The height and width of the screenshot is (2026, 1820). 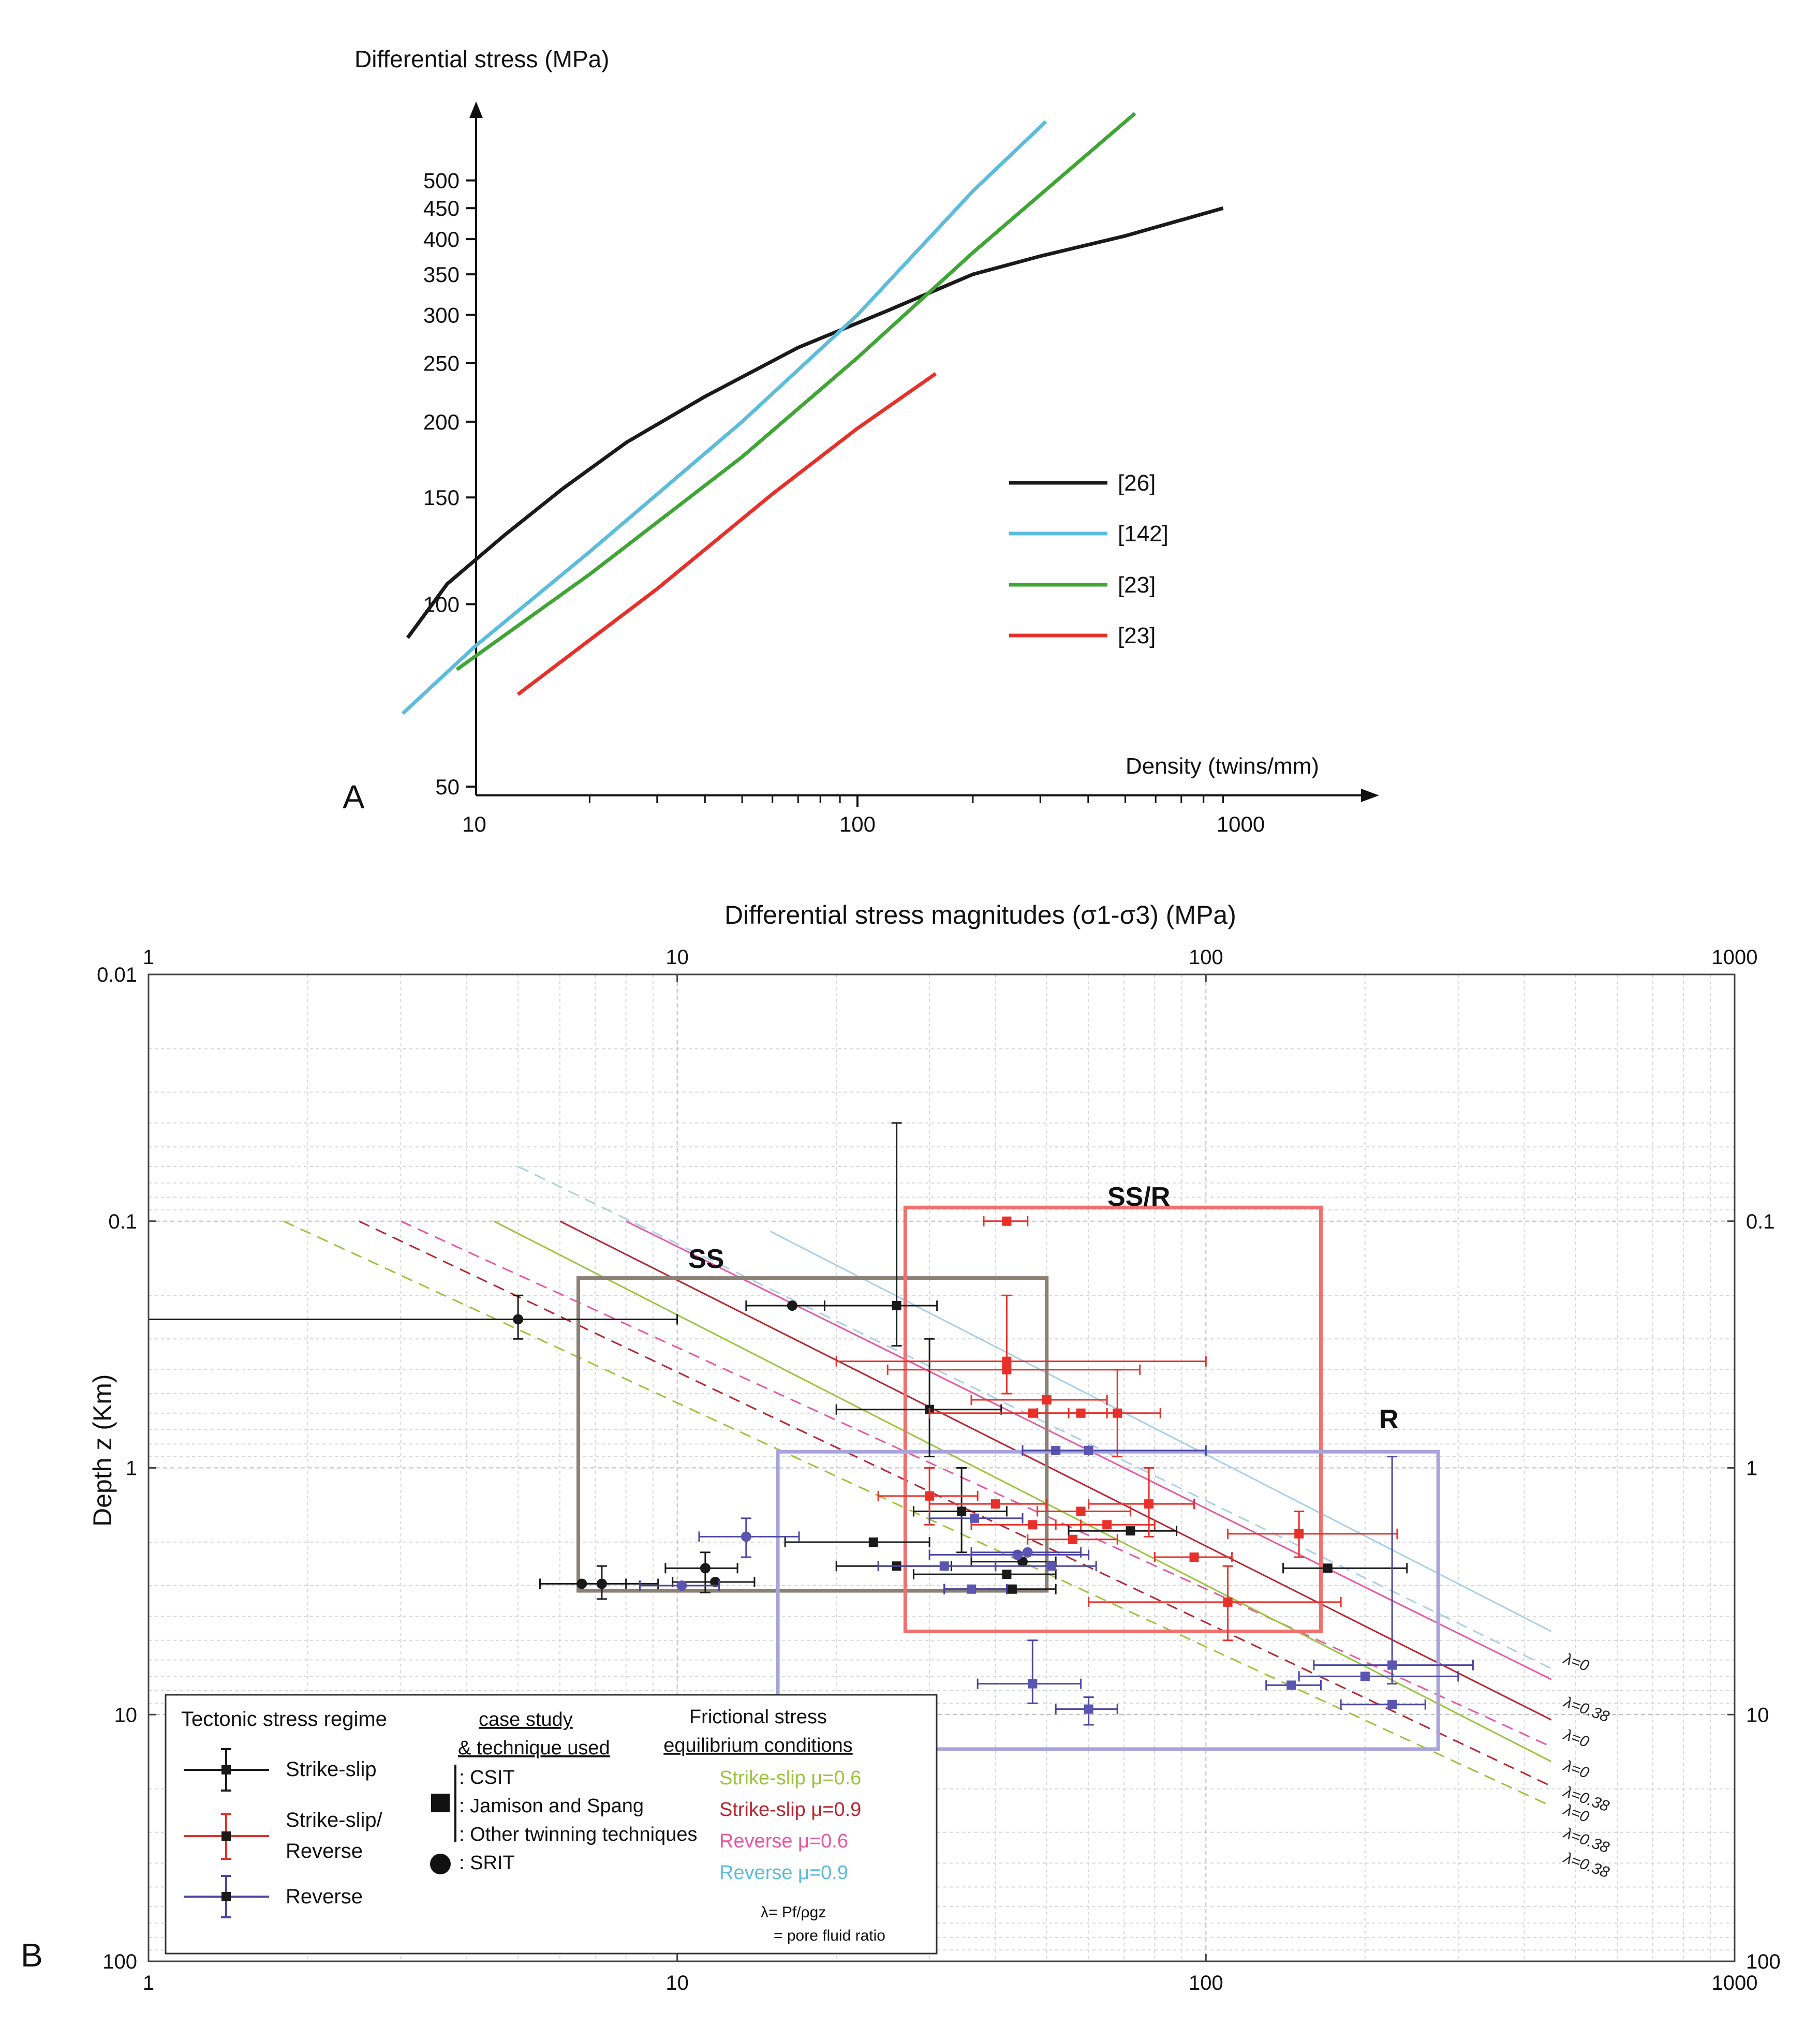 I want to click on b-x-tick-label-bottom: 1, so click(x=149, y=1983).